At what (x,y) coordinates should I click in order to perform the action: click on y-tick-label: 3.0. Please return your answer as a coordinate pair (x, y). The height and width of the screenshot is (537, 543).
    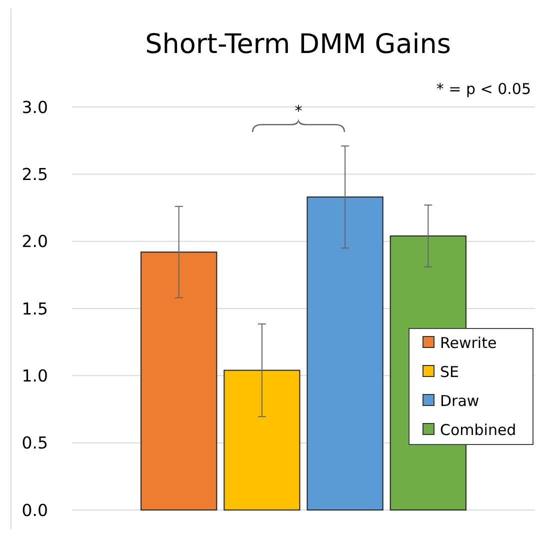
    Looking at the image, I should click on (35, 107).